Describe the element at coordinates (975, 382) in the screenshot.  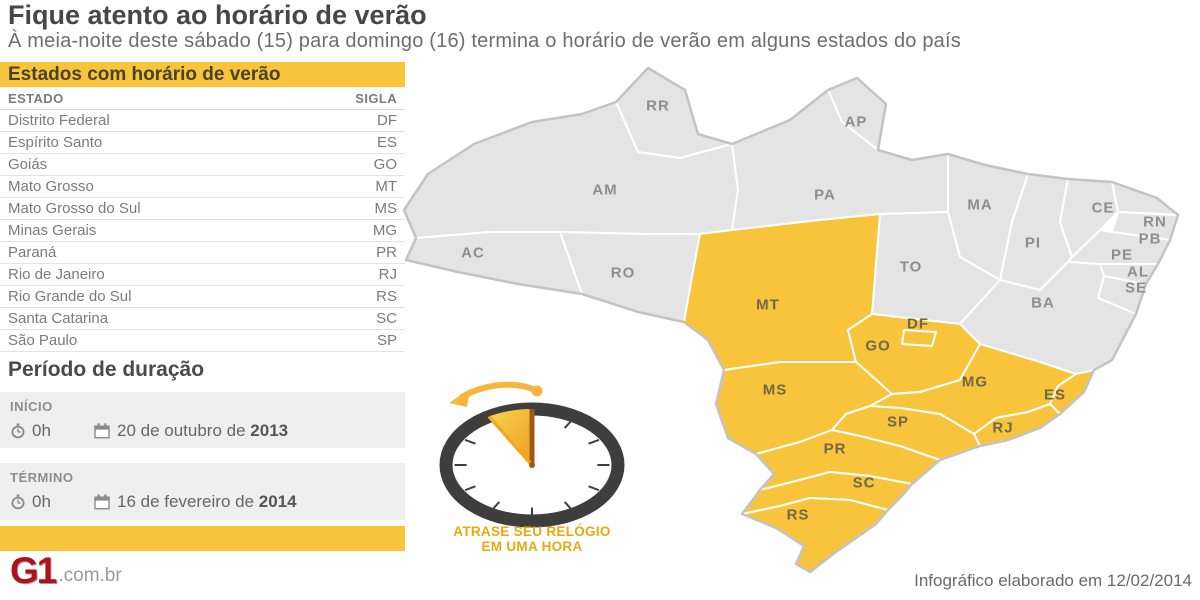
I see `state-label-MG: MG` at that location.